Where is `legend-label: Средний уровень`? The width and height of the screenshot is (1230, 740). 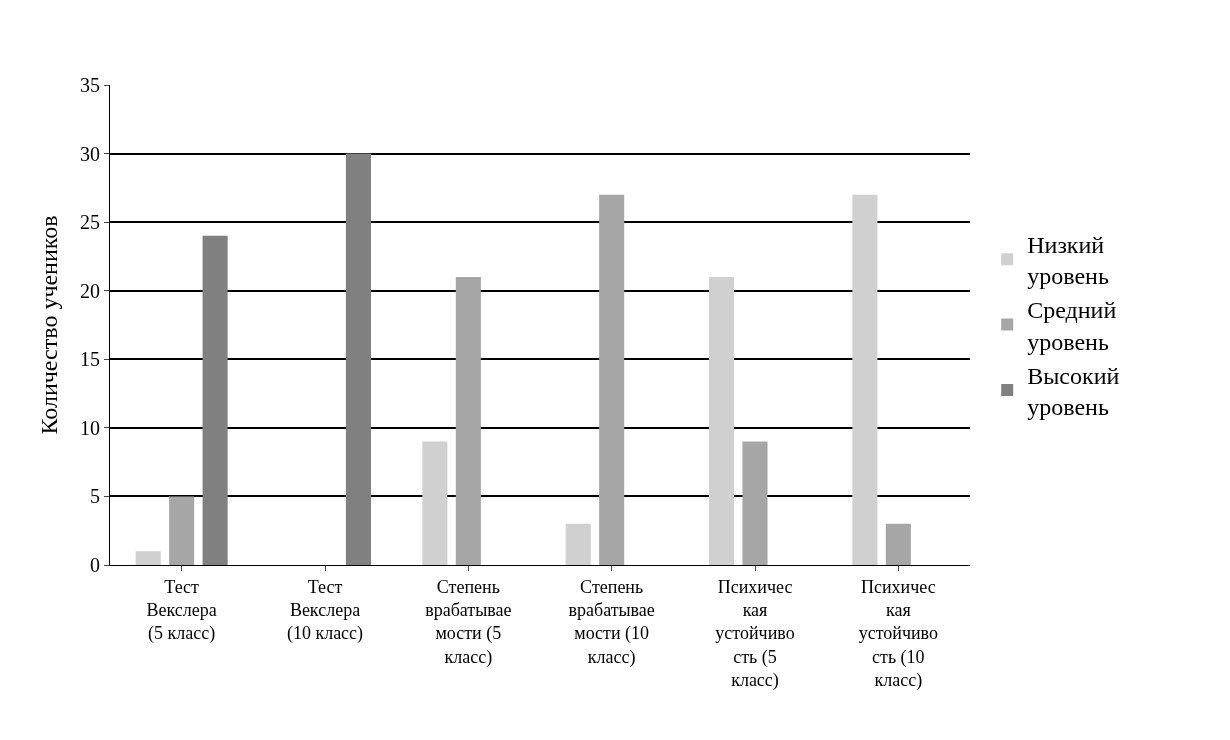
legend-label: Средний уровень is located at coordinates (1072, 326).